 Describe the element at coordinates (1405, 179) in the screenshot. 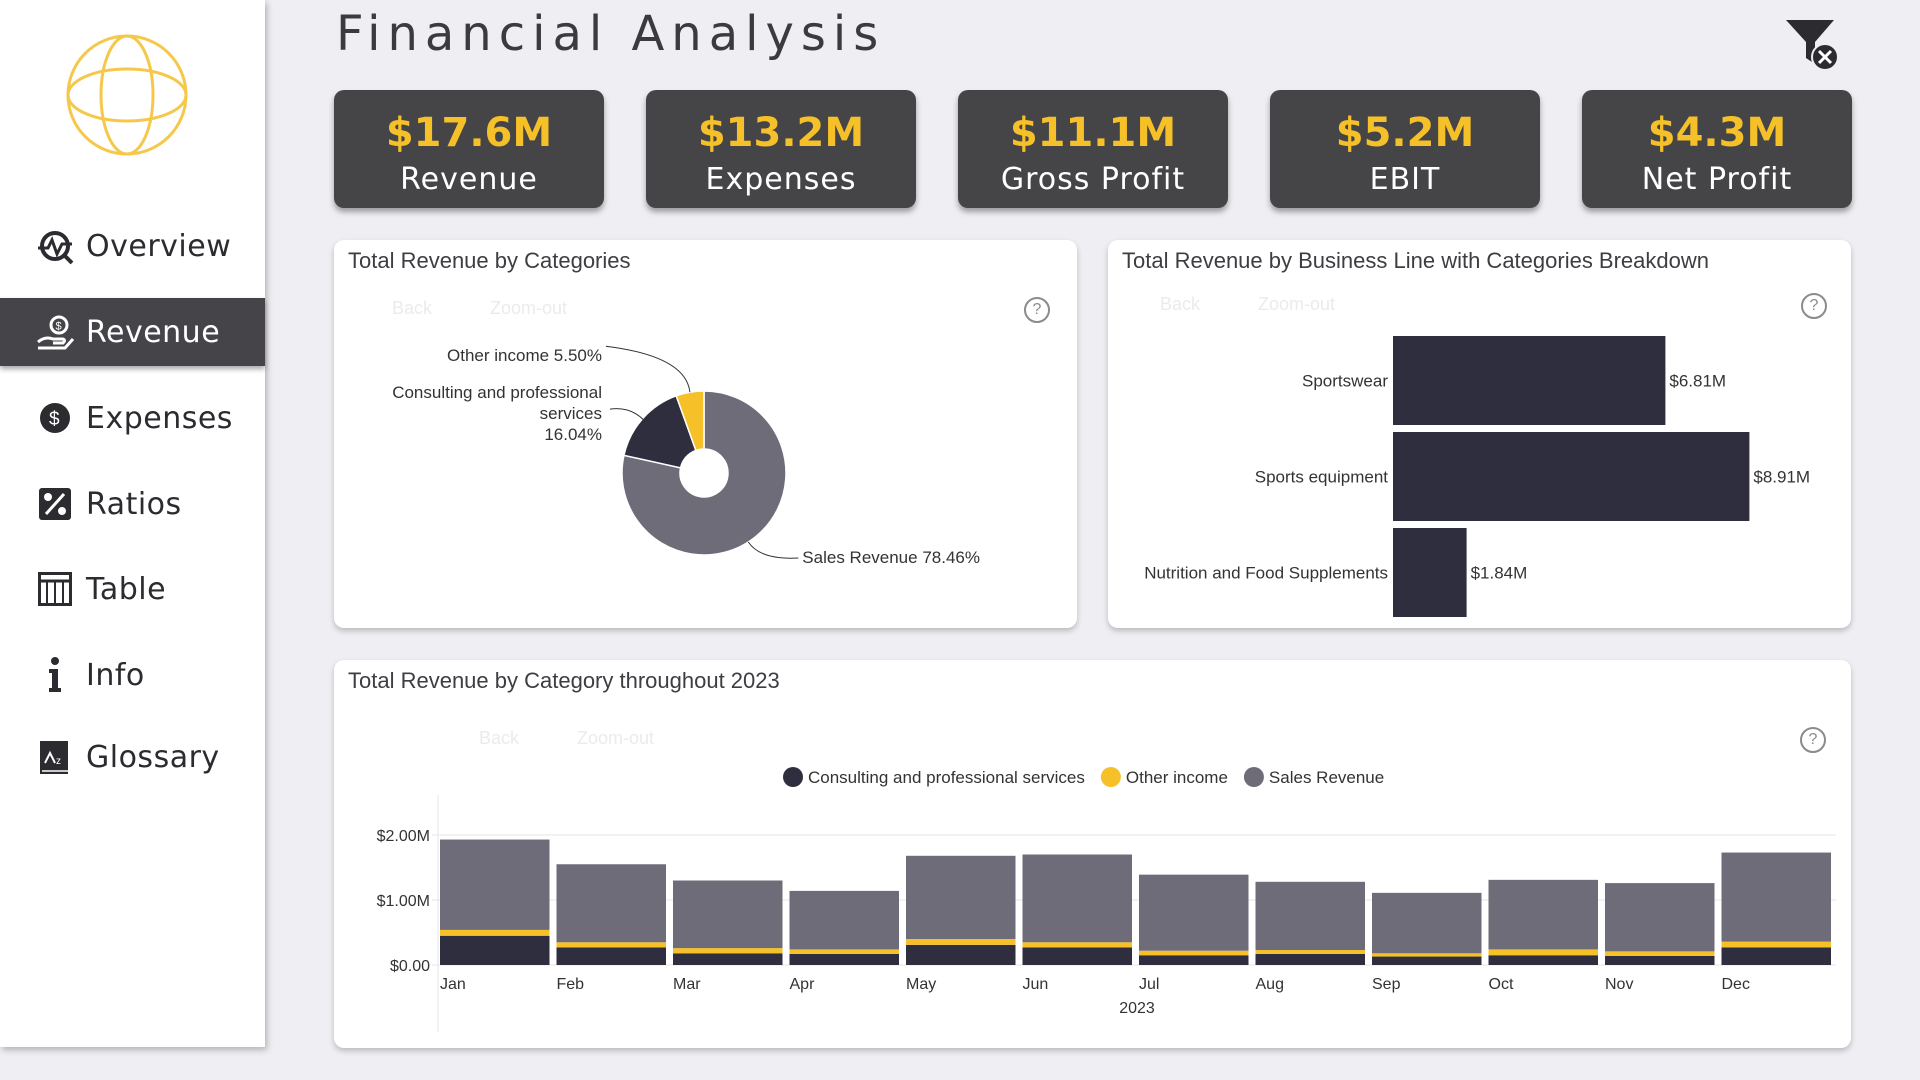

I see `kpi-label: EBIT` at that location.